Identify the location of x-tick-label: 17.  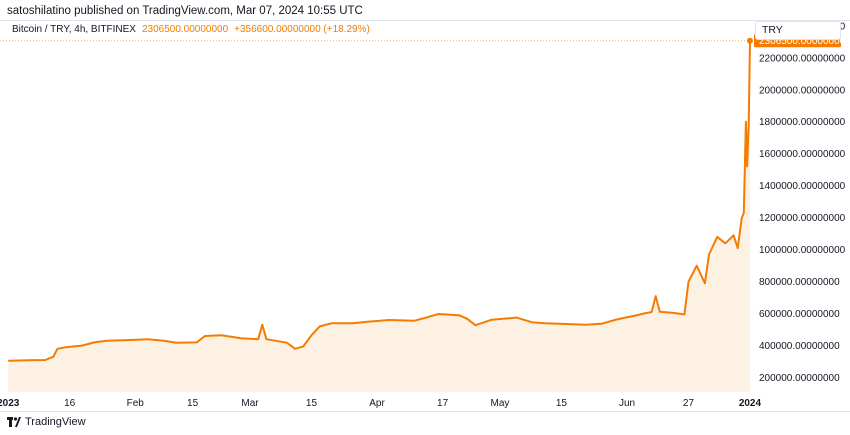
(443, 403).